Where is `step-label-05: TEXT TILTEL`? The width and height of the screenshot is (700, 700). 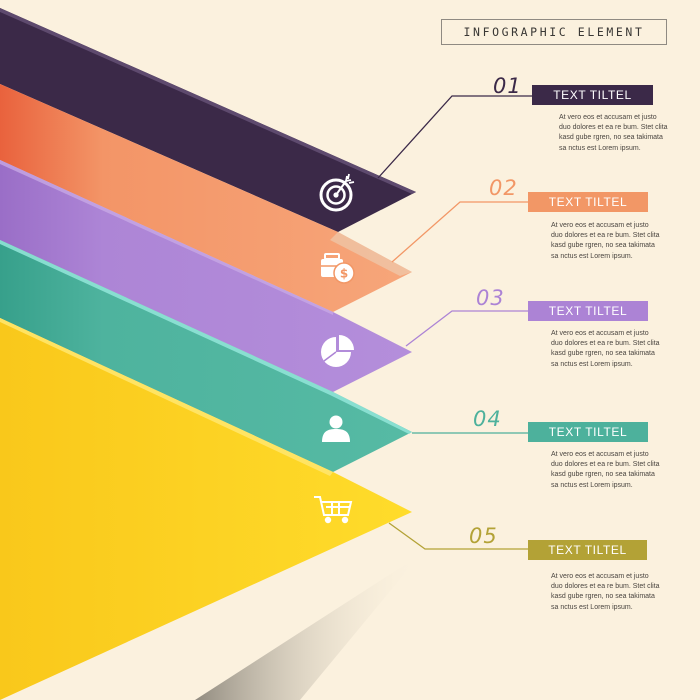 step-label-05: TEXT TILTEL is located at coordinates (587, 550).